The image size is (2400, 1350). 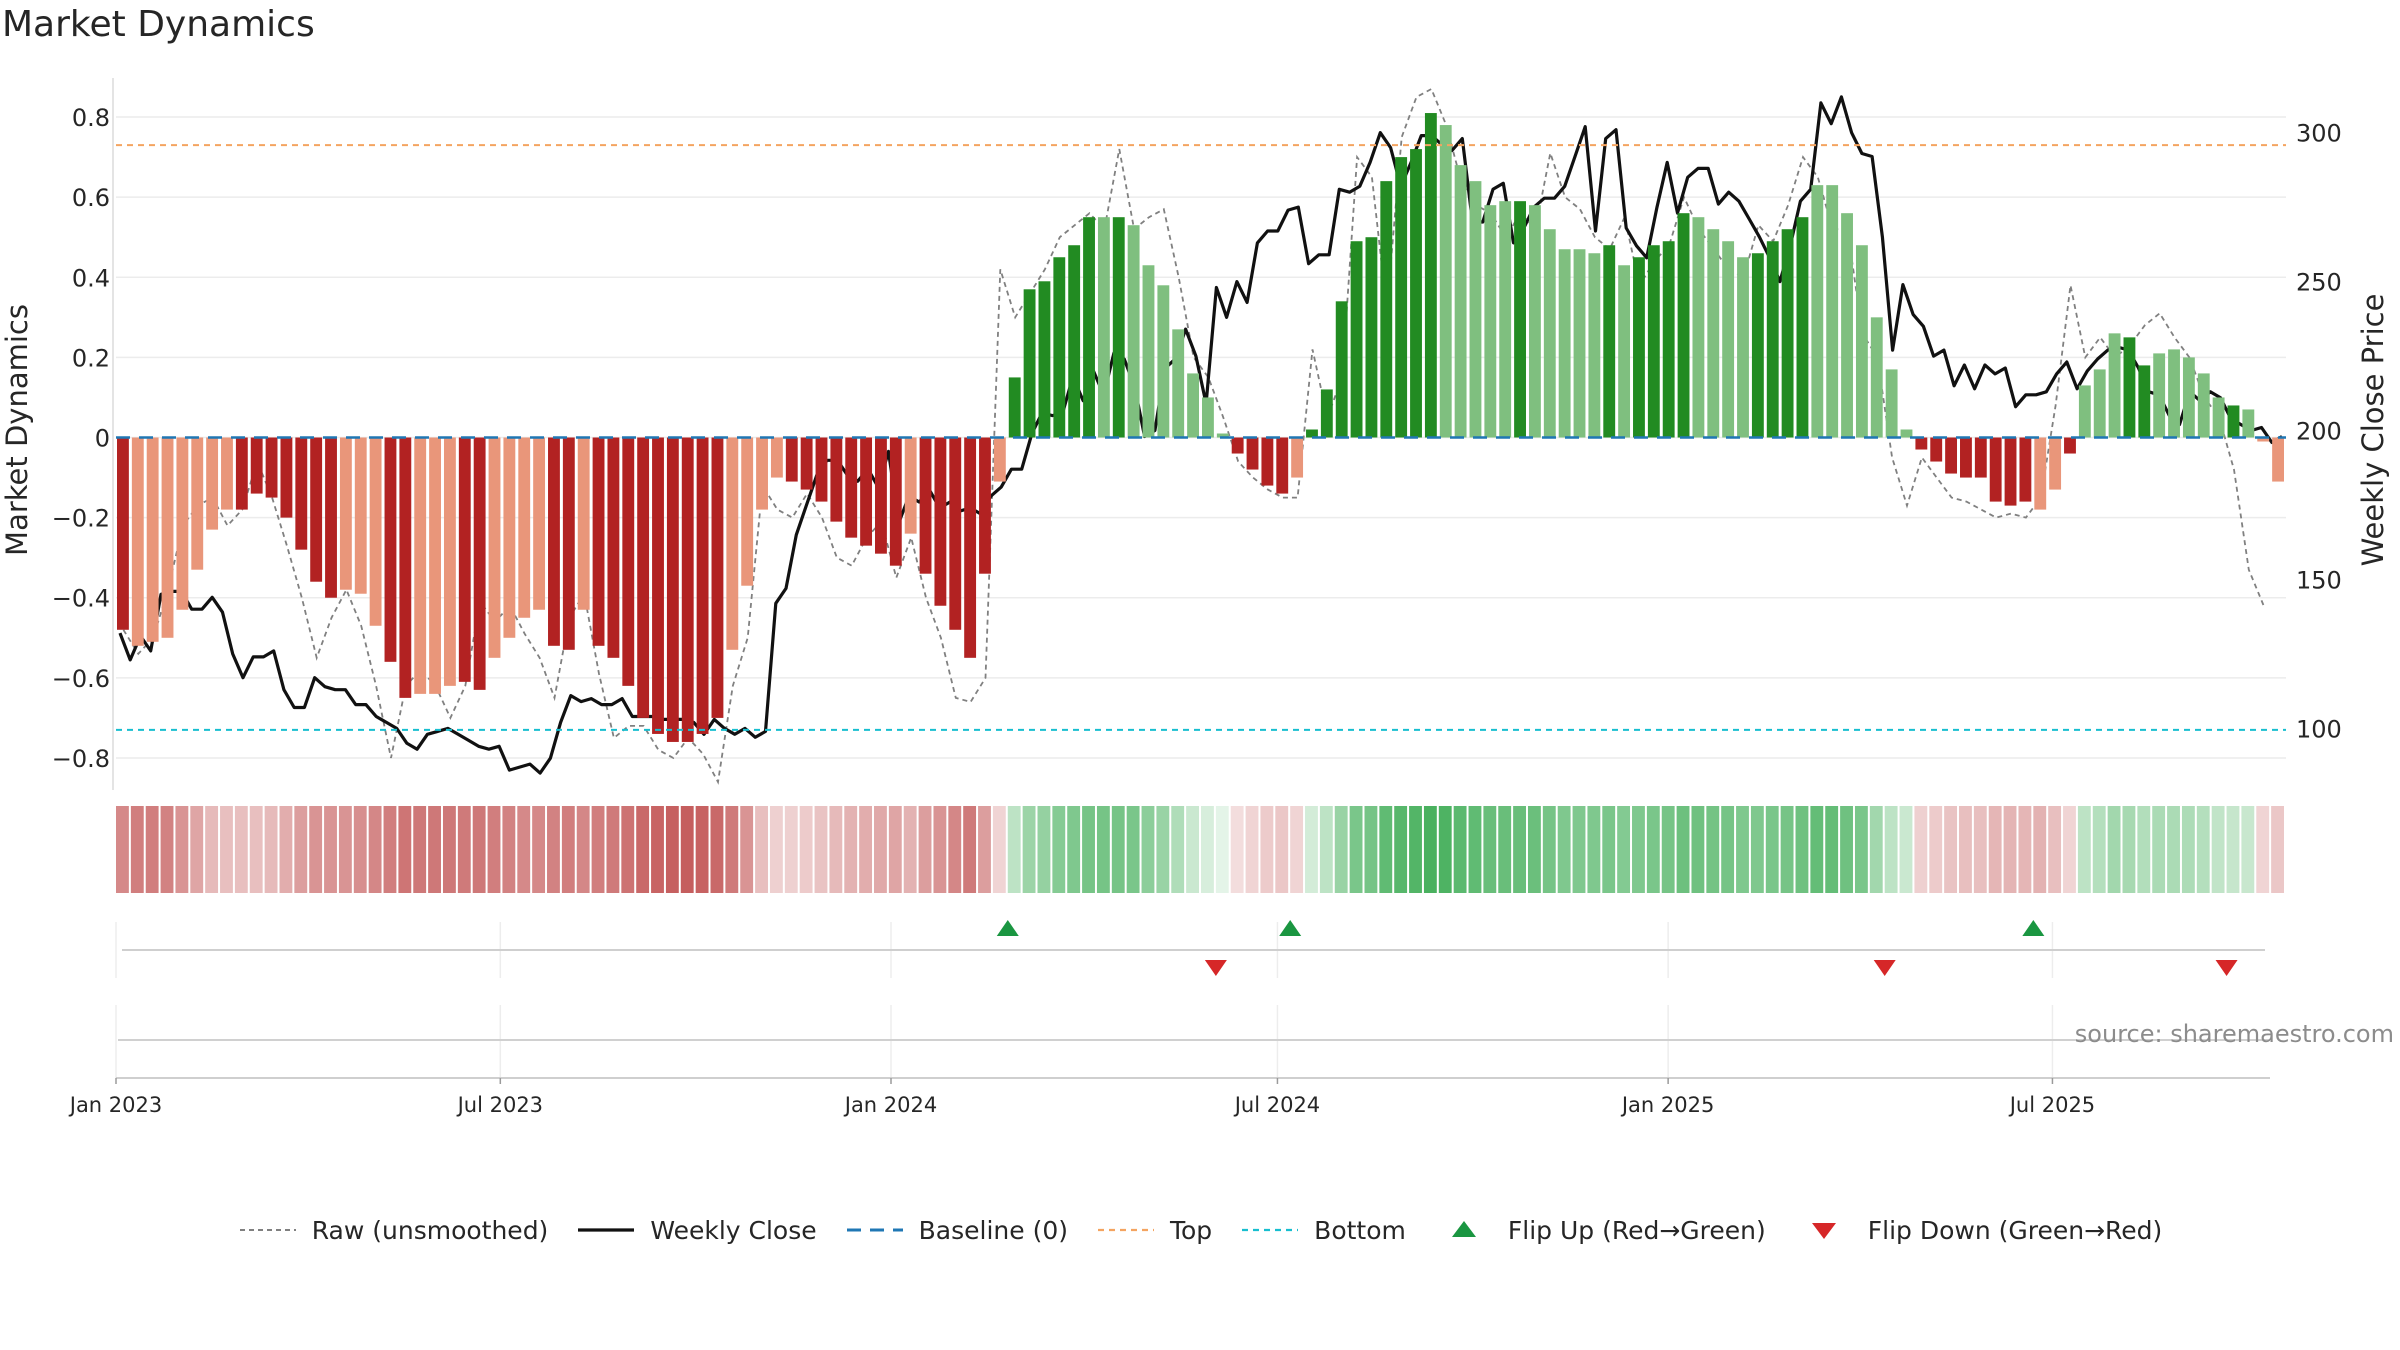 I want to click on y2-tick-label: 250, so click(x=2319, y=283).